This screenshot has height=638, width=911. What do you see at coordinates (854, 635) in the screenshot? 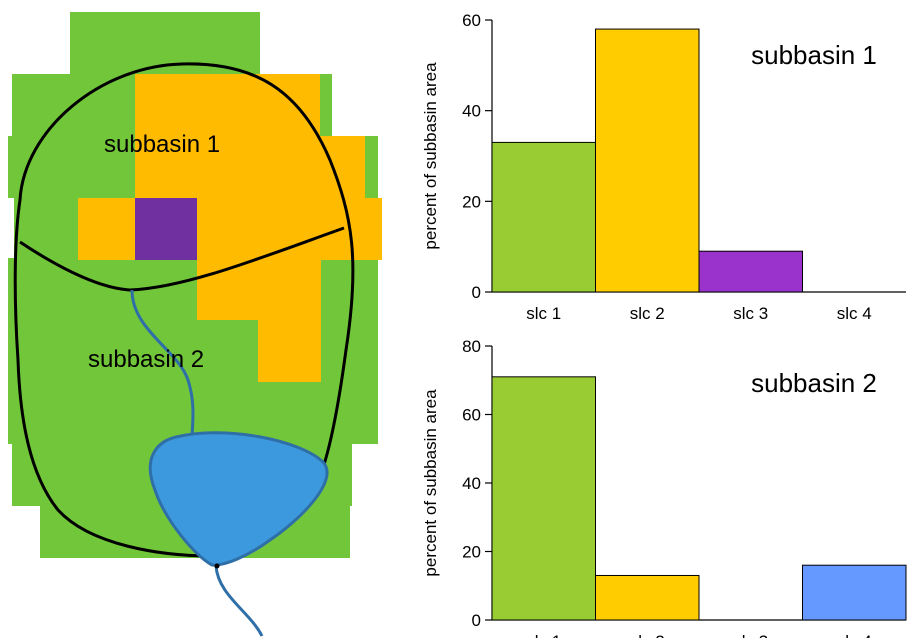
I see `chart2-category-label: slc 4` at bounding box center [854, 635].